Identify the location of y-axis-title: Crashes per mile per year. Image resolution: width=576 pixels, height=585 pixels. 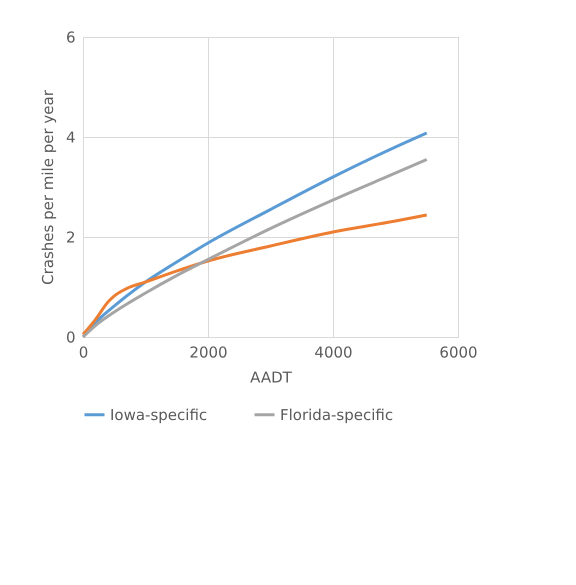
(47, 187).